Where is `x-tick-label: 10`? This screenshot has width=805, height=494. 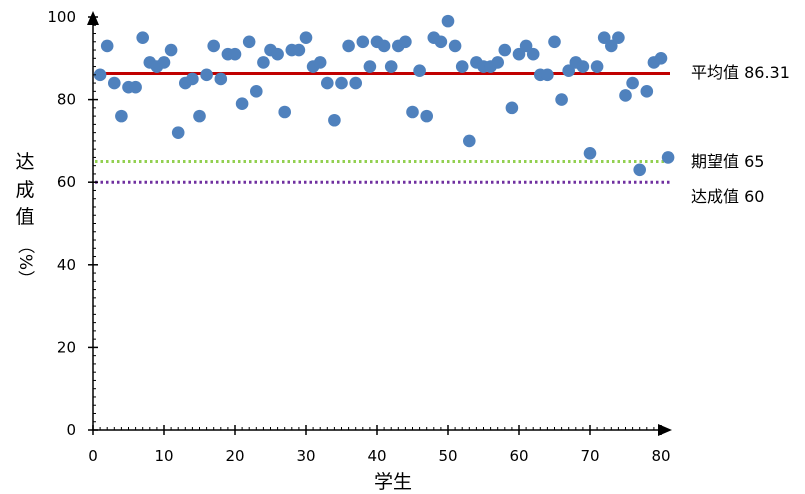 x-tick-label: 10 is located at coordinates (163, 456).